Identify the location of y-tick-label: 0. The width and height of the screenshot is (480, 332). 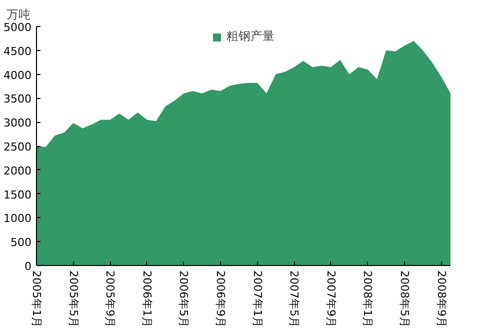
(28, 266).